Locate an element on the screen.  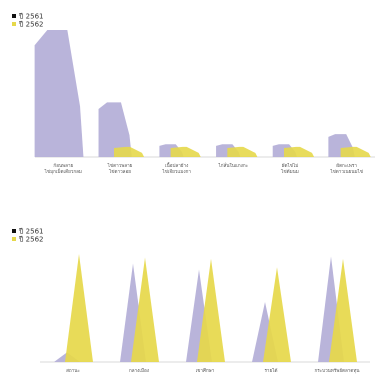
category-label-5: กระบวนทรัพย์ตลาดทุน is located at coordinates (337, 370).